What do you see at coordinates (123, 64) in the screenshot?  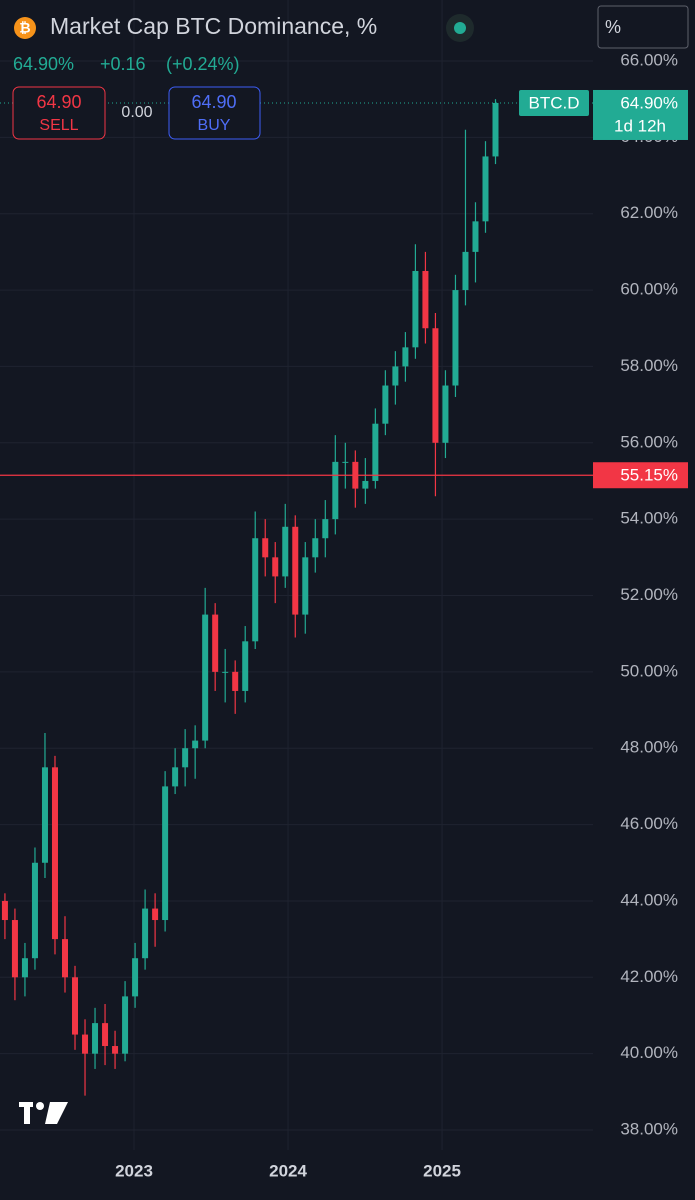 I see `change: +0.16` at bounding box center [123, 64].